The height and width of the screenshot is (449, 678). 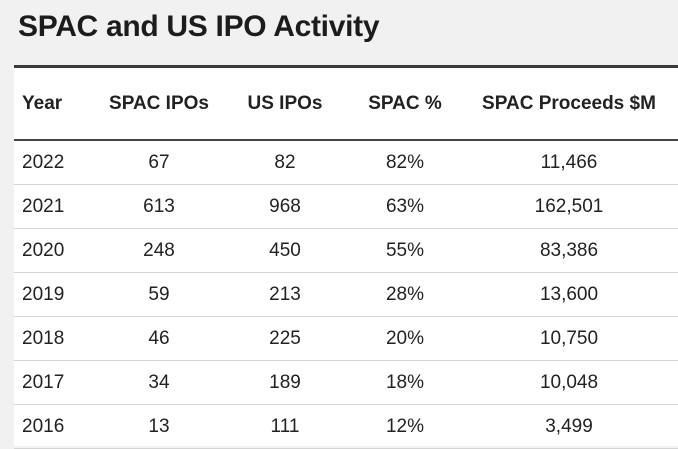 I want to click on cell-spac-proceeds: 13,600, so click(x=569, y=294).